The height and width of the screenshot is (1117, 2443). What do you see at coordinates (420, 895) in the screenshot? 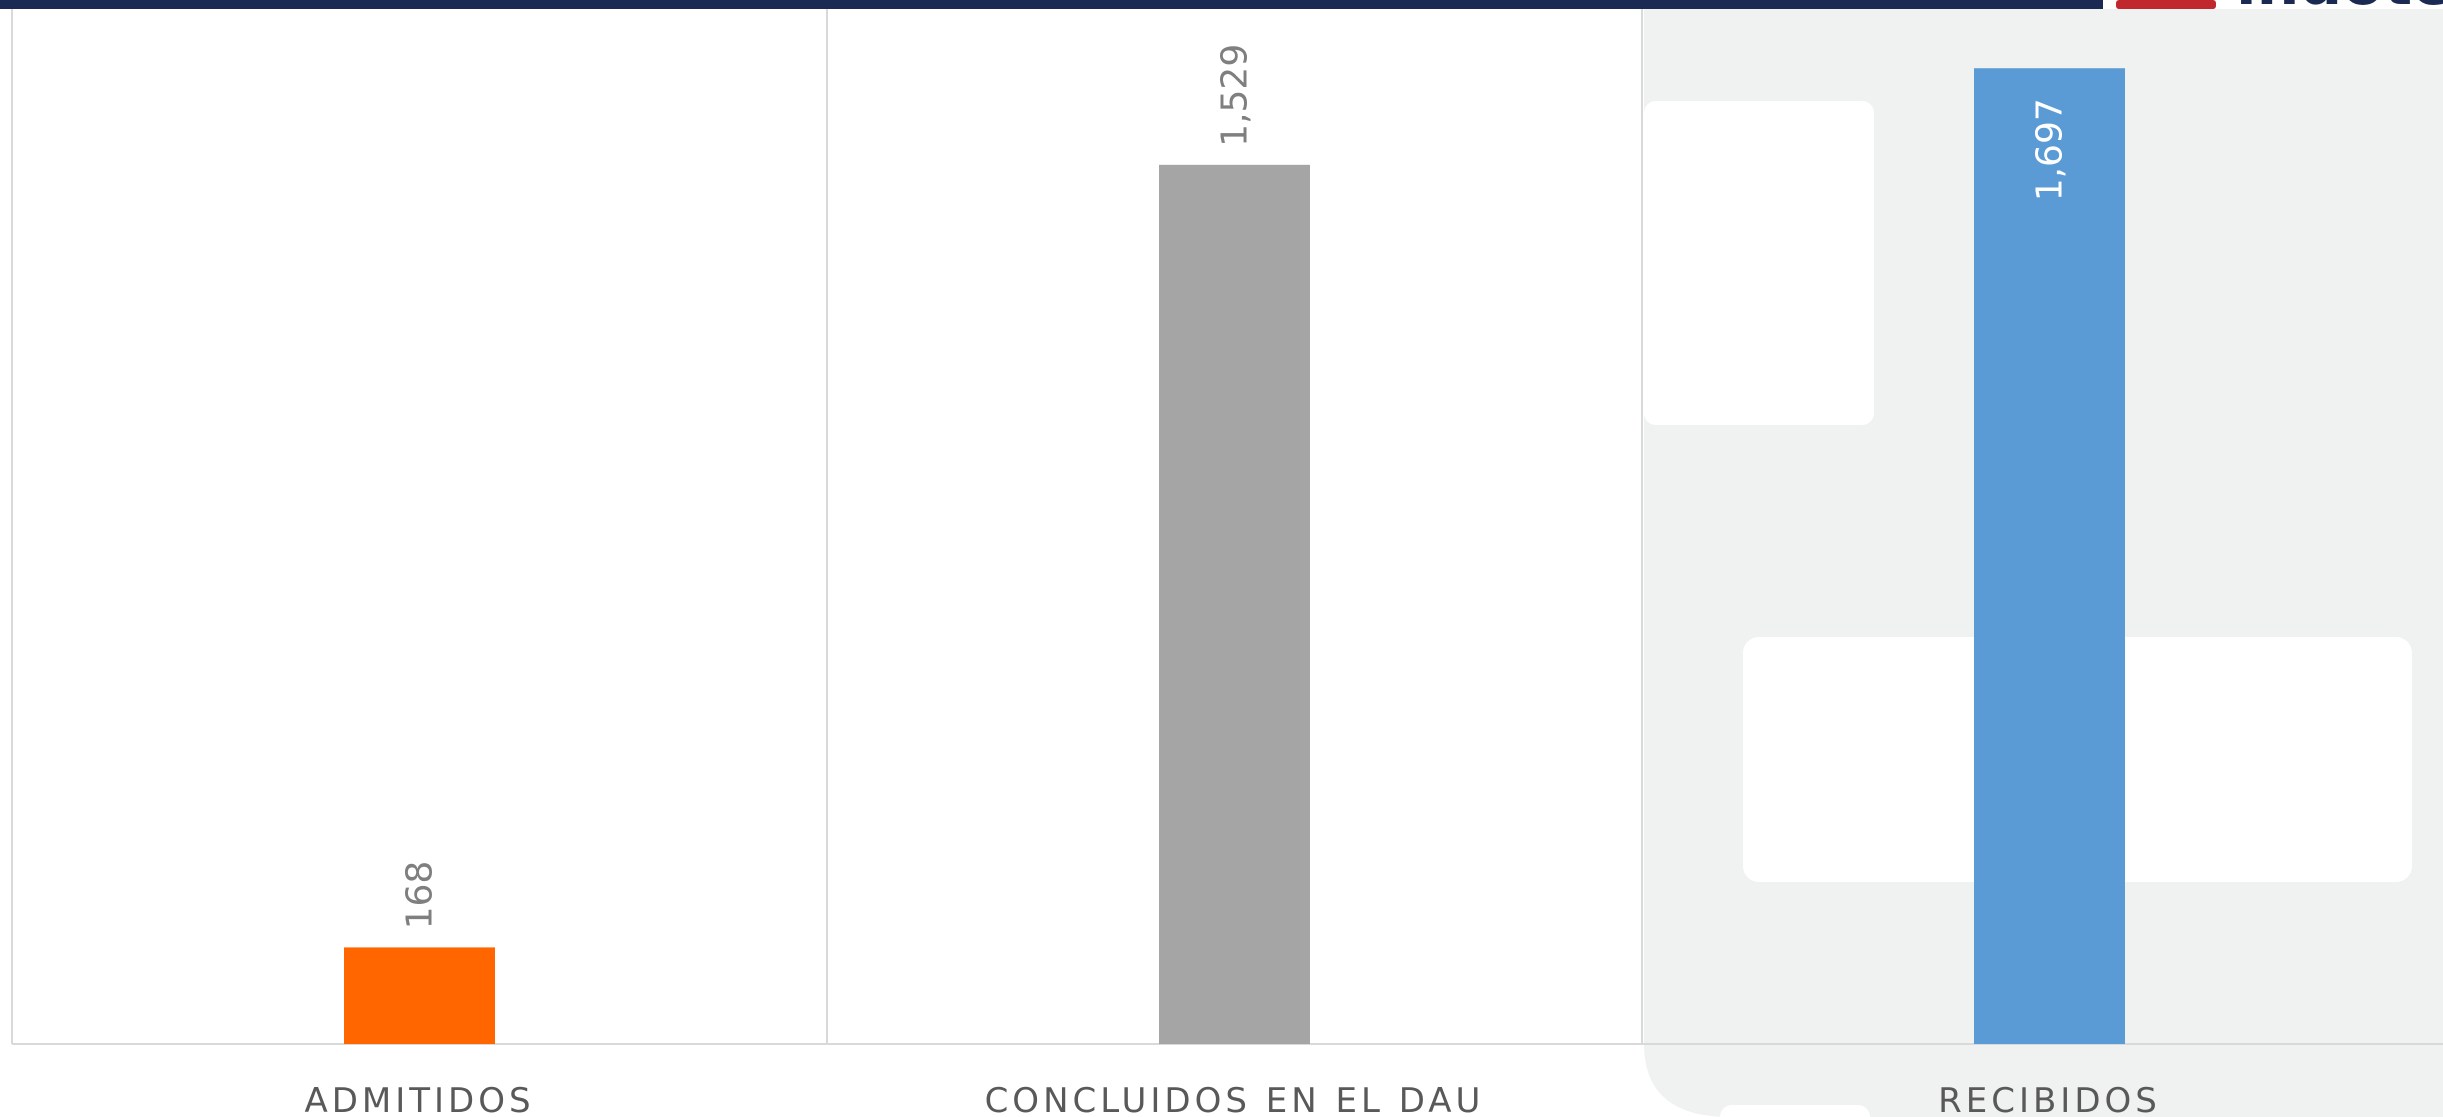
I see `value-label: 168` at bounding box center [420, 895].